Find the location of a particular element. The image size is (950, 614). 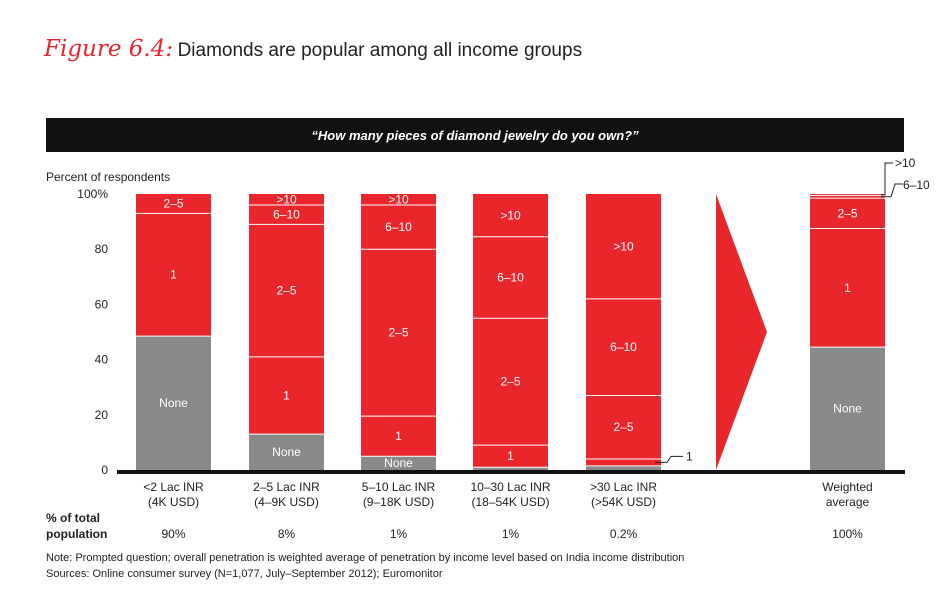

category-label: <2 Lac INR is located at coordinates (173, 487).